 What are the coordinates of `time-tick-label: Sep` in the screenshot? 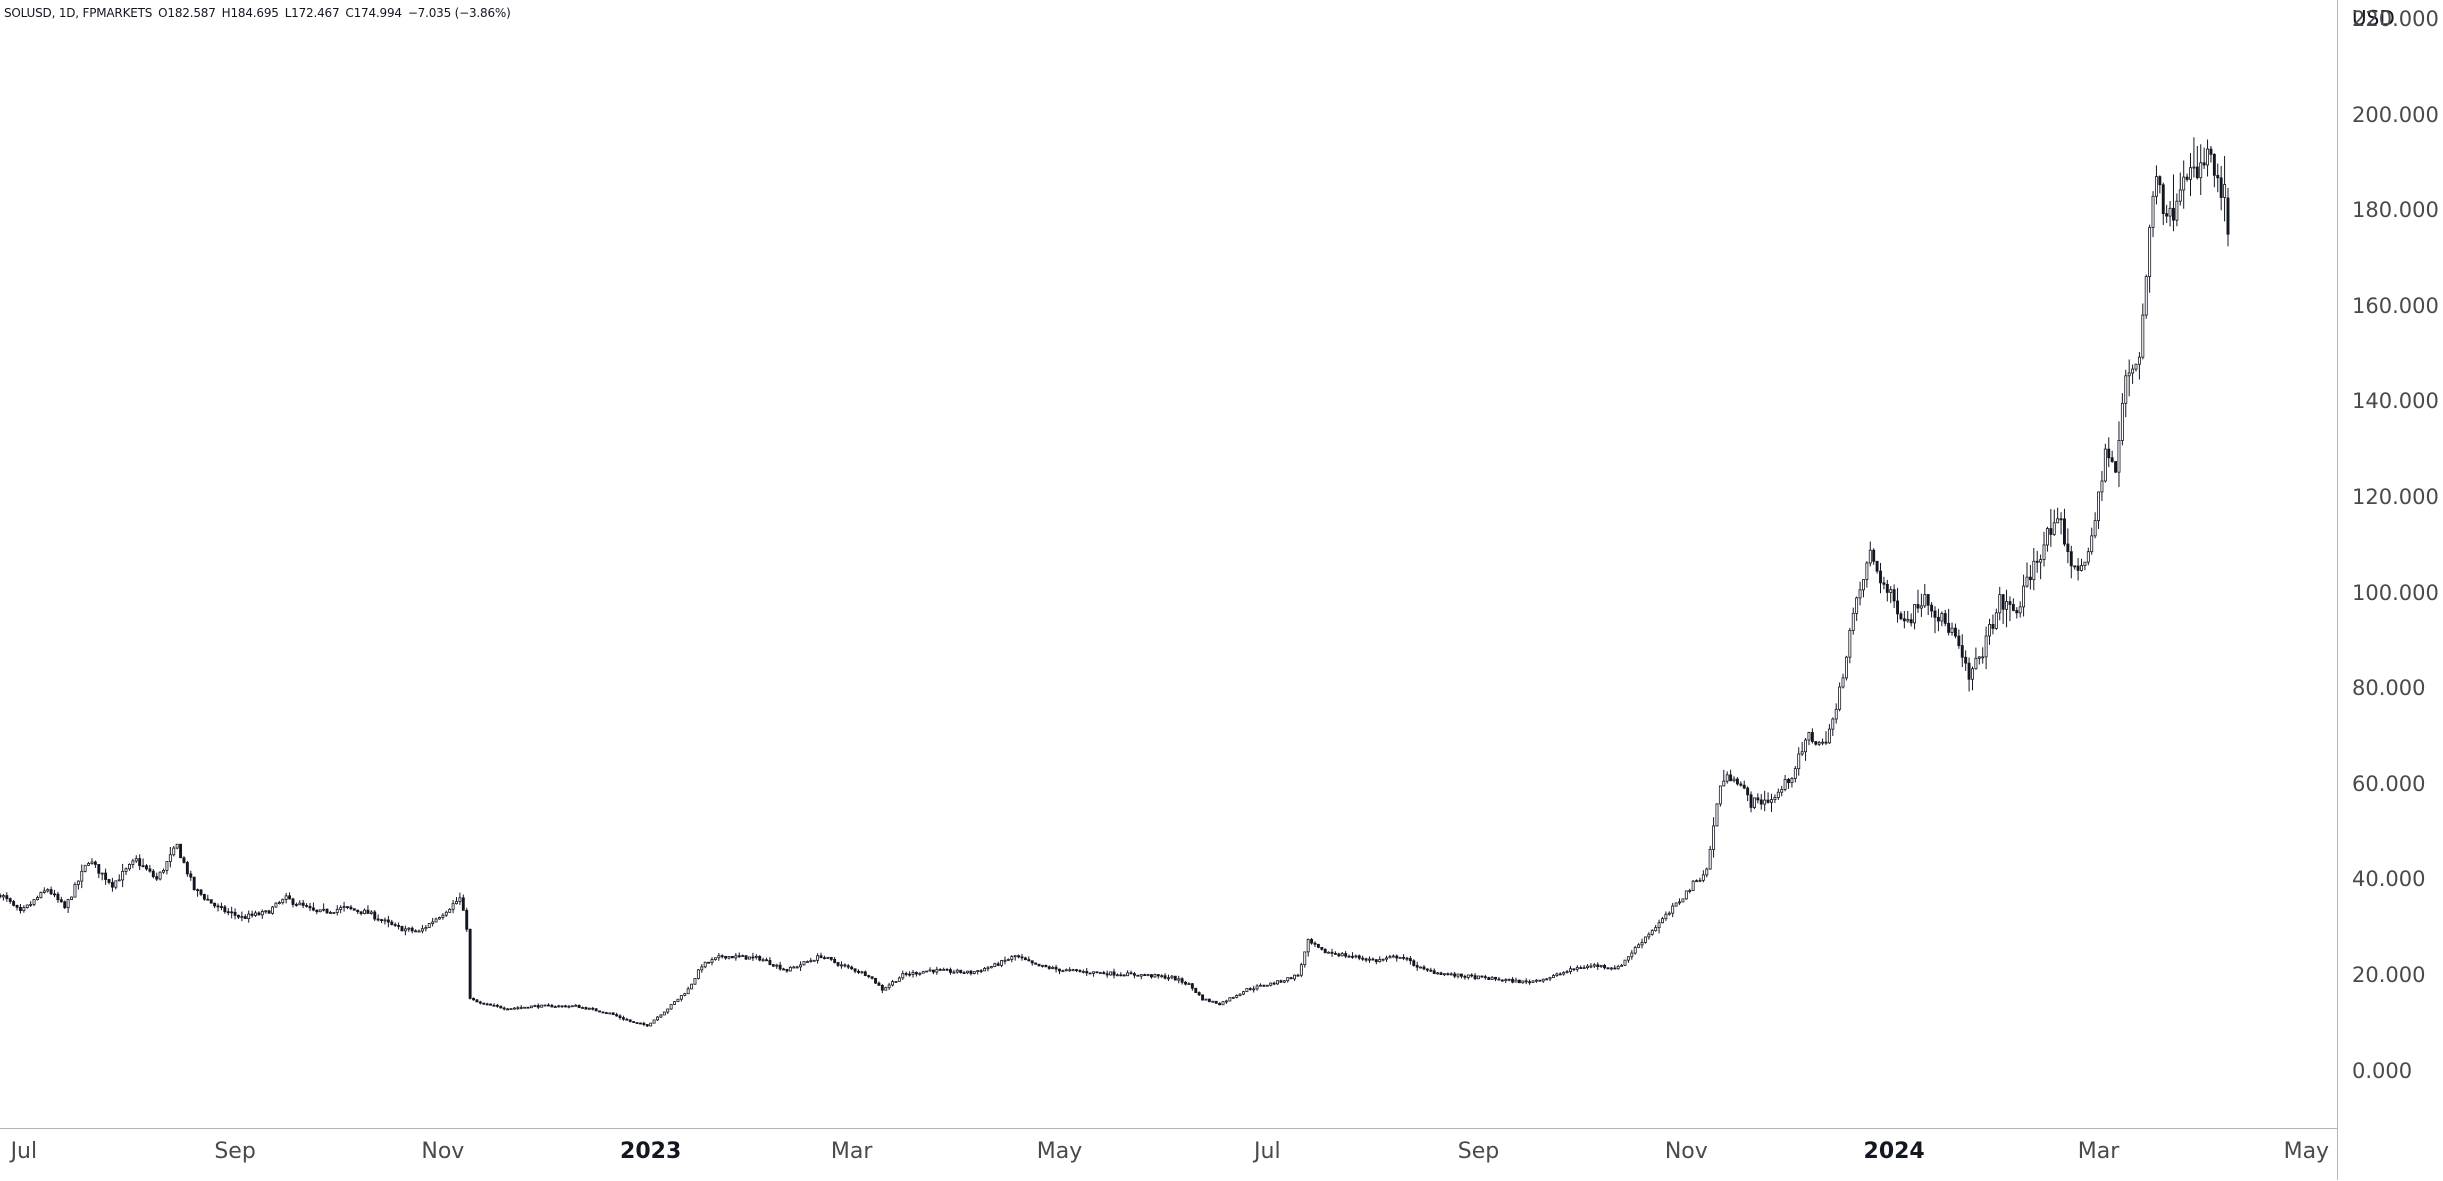 It's located at (1478, 1151).